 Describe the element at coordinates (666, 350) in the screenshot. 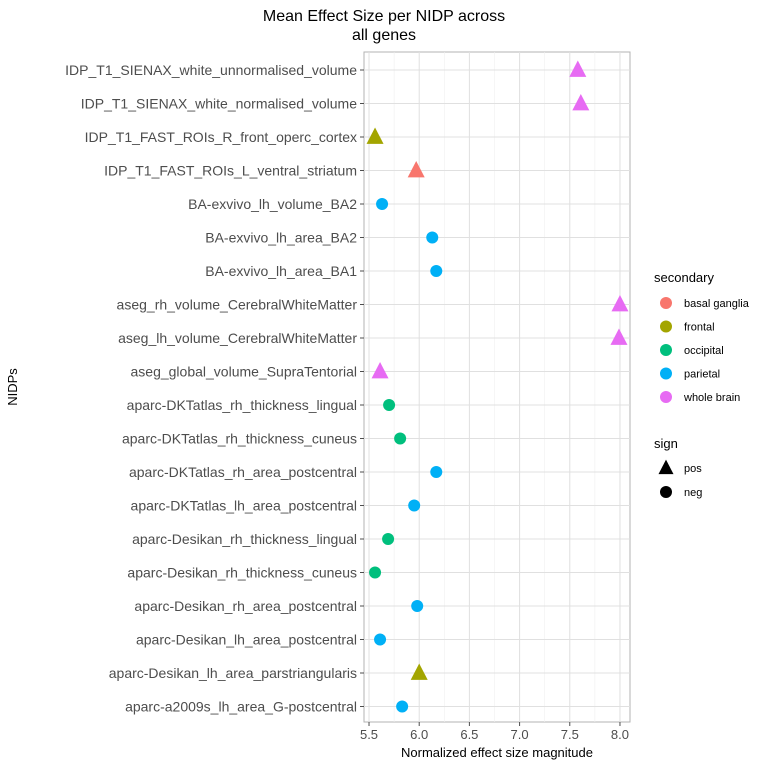

I see `legend-key-occipital` at that location.